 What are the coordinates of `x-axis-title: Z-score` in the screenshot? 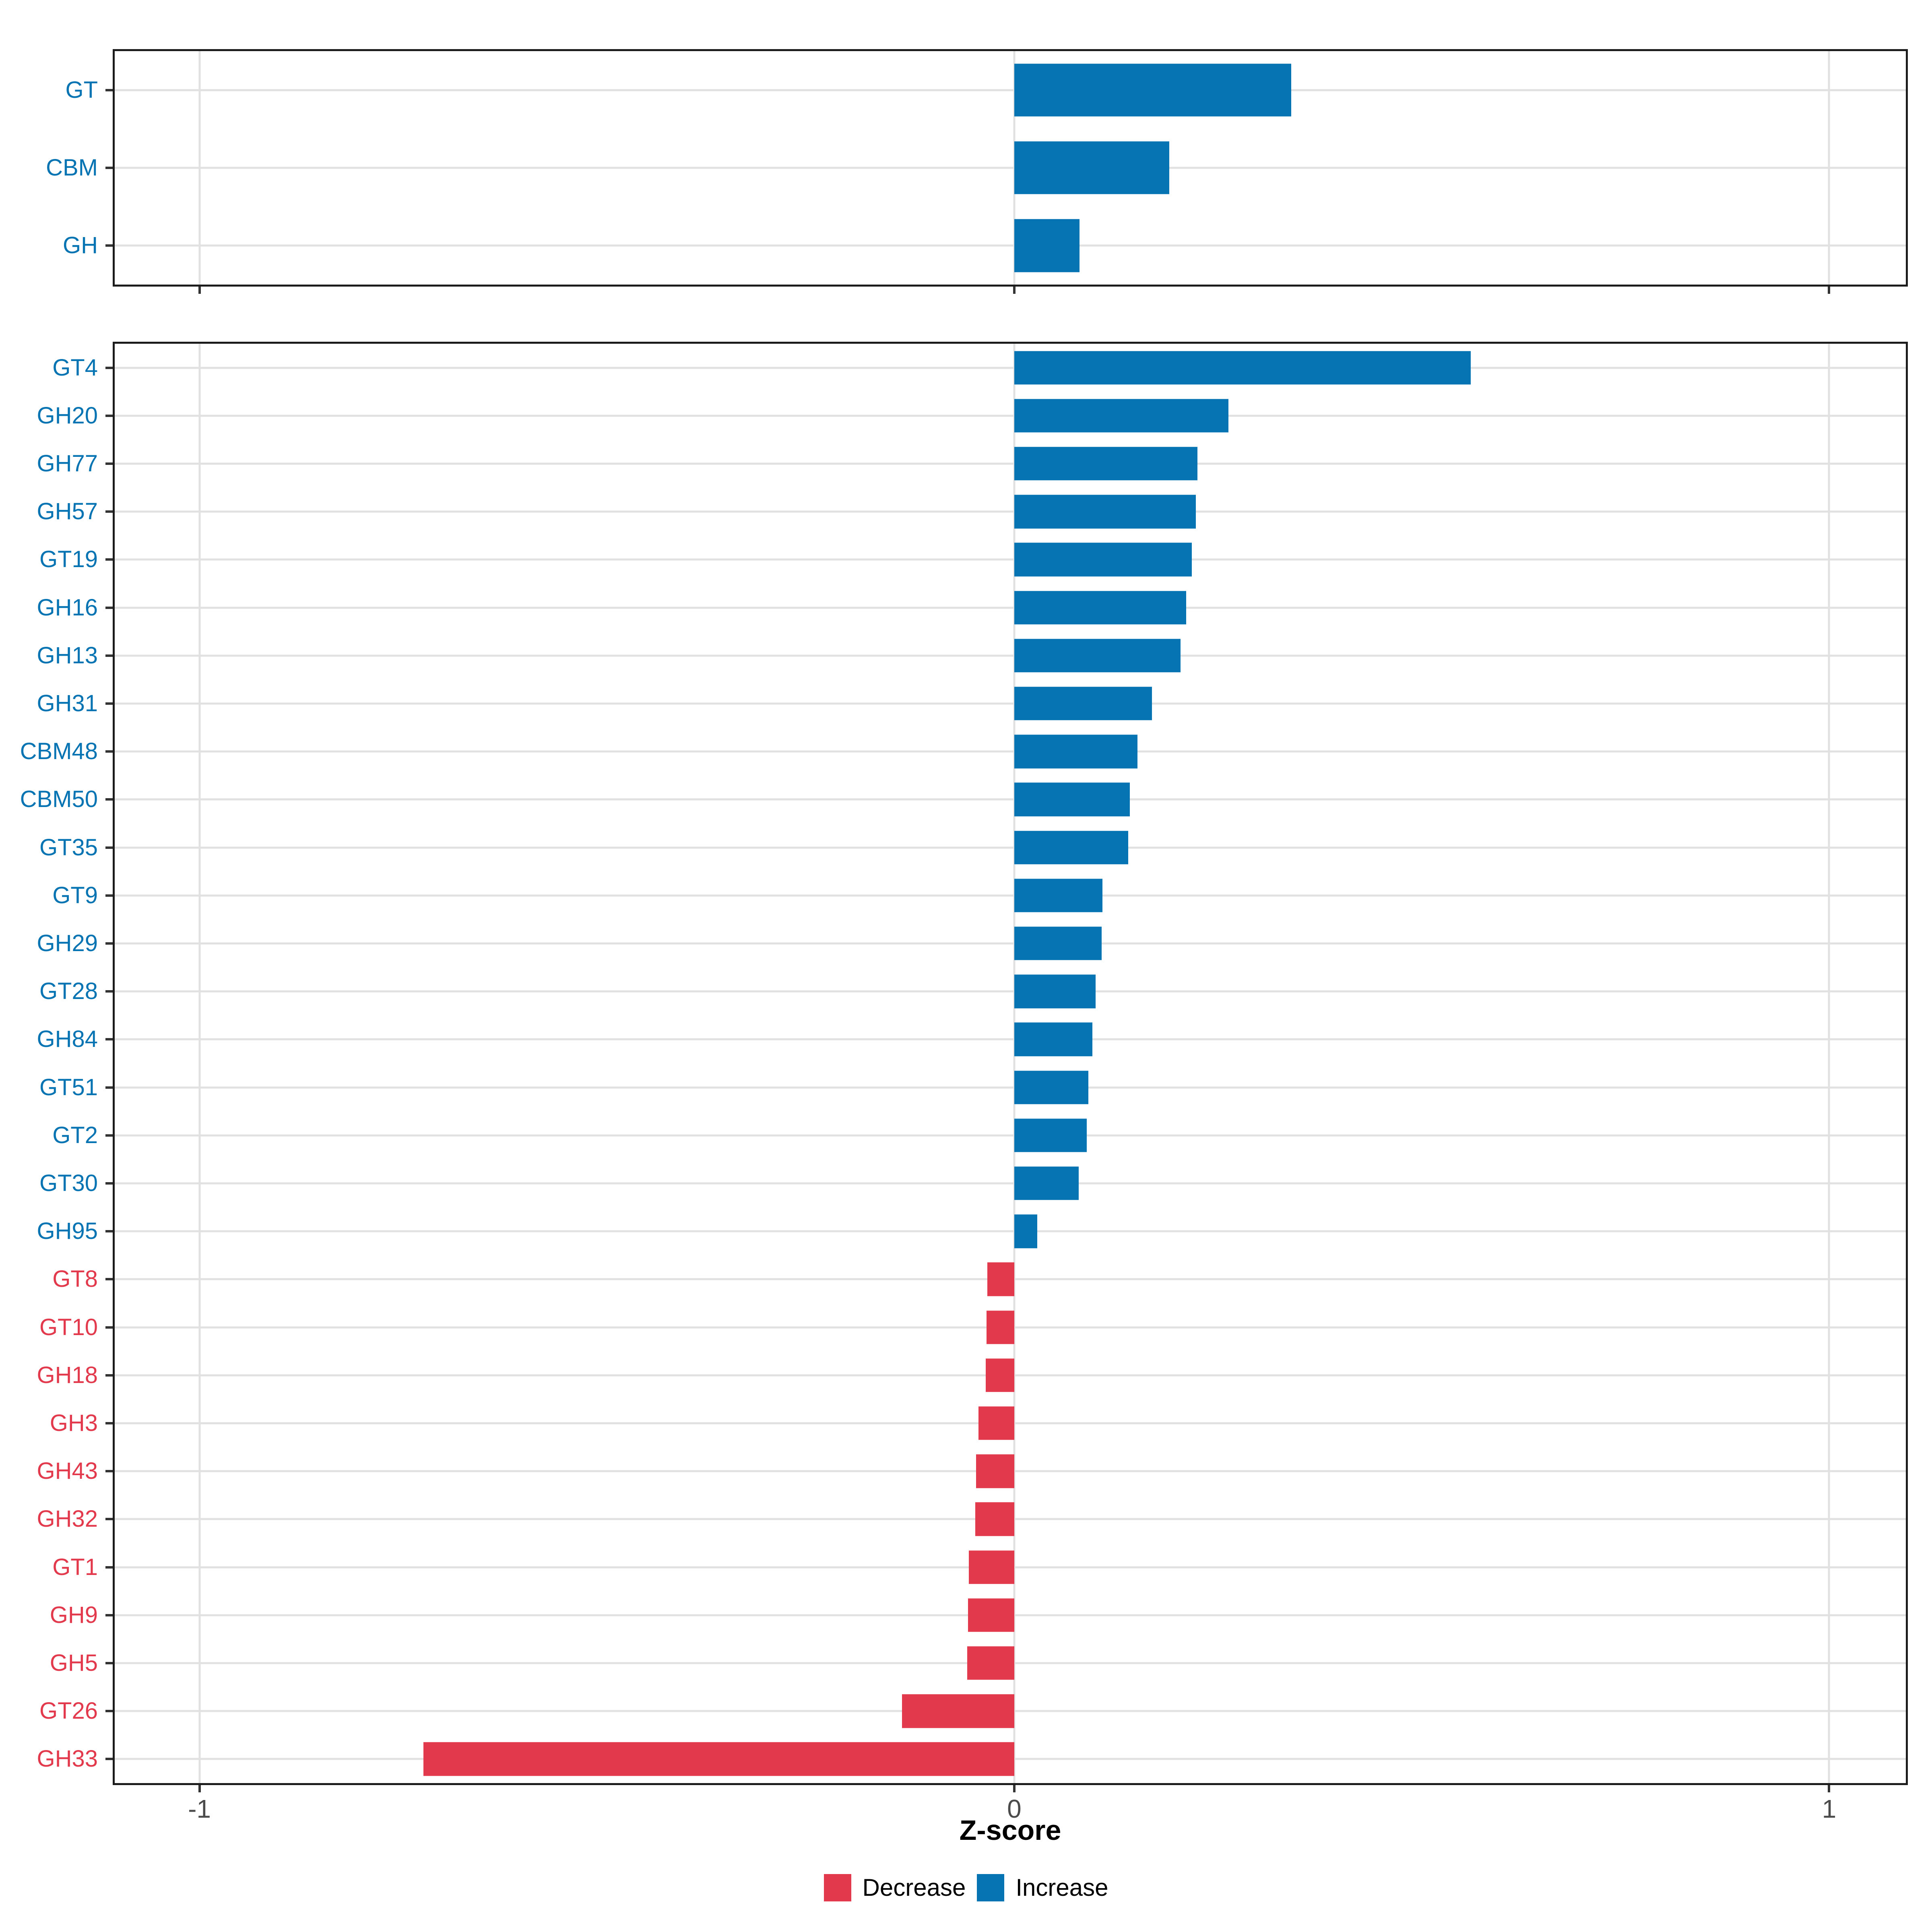 It's located at (1010, 1830).